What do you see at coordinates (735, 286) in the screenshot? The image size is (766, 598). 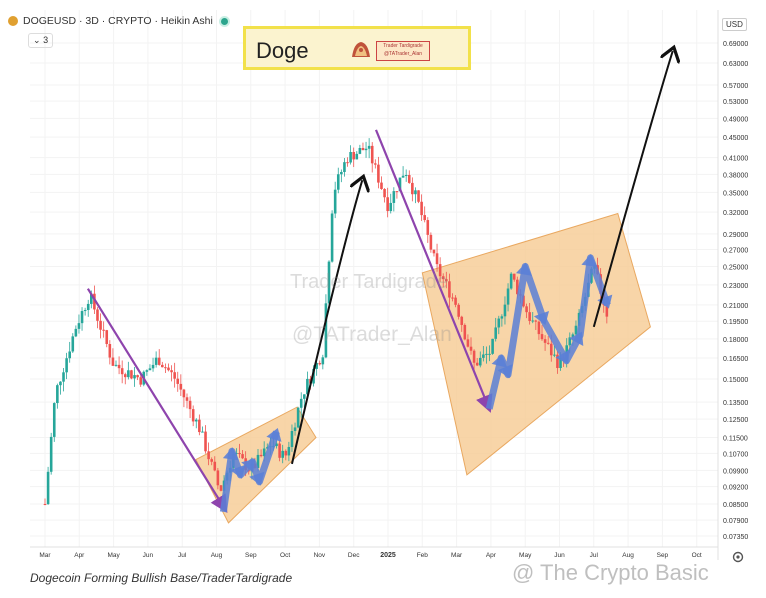 I see `y-tick-label: 0.23000` at bounding box center [735, 286].